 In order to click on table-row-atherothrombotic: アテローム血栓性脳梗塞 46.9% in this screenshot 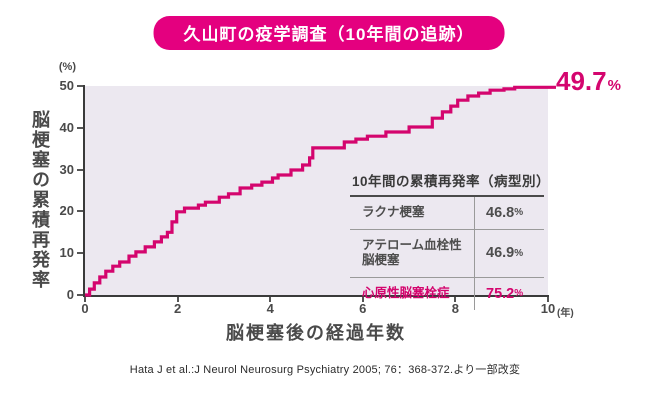, I will do `click(447, 252)`.